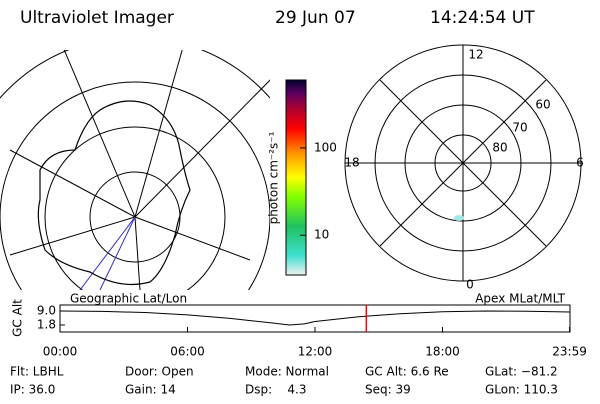 The image size is (600, 404). Describe the element at coordinates (459, 218) in the screenshot. I see `aurora-spot` at that location.